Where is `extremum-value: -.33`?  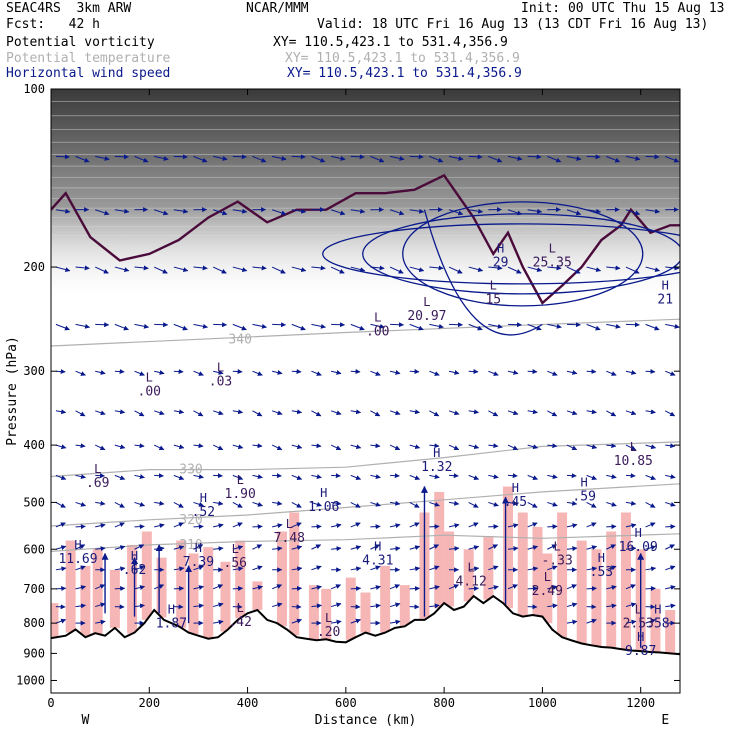 extremum-value: -.33 is located at coordinates (556, 561).